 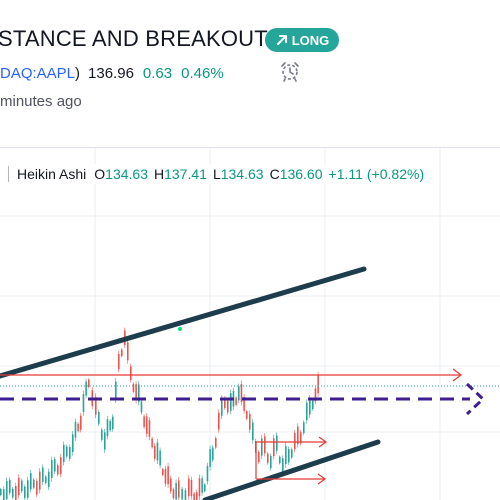 I want to click on close-key: C, so click(x=274, y=174).